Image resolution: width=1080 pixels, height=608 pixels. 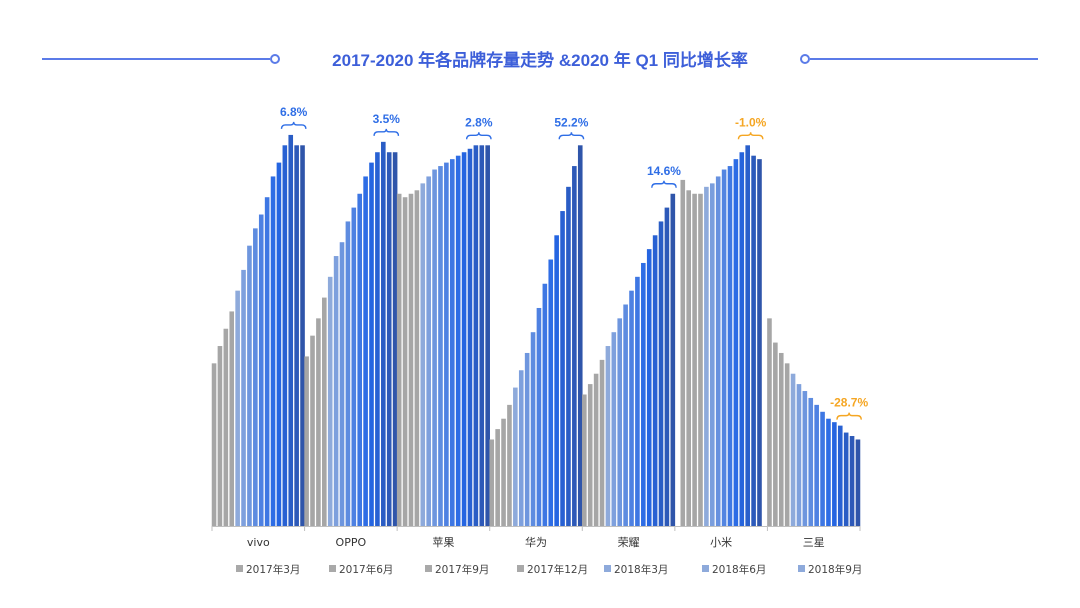 I want to click on legend-label: 2018年9月, so click(x=835, y=569).